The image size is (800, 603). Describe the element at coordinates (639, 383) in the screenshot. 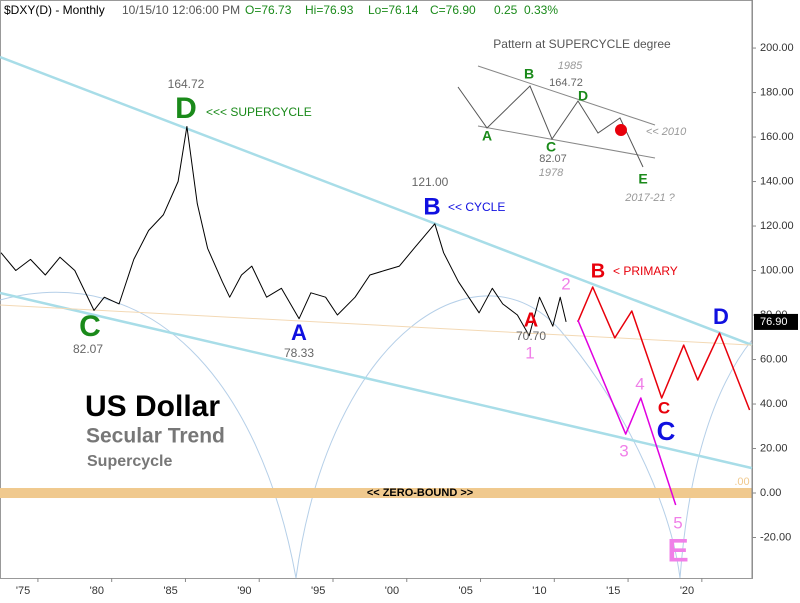

I see `annotation: 4` at that location.